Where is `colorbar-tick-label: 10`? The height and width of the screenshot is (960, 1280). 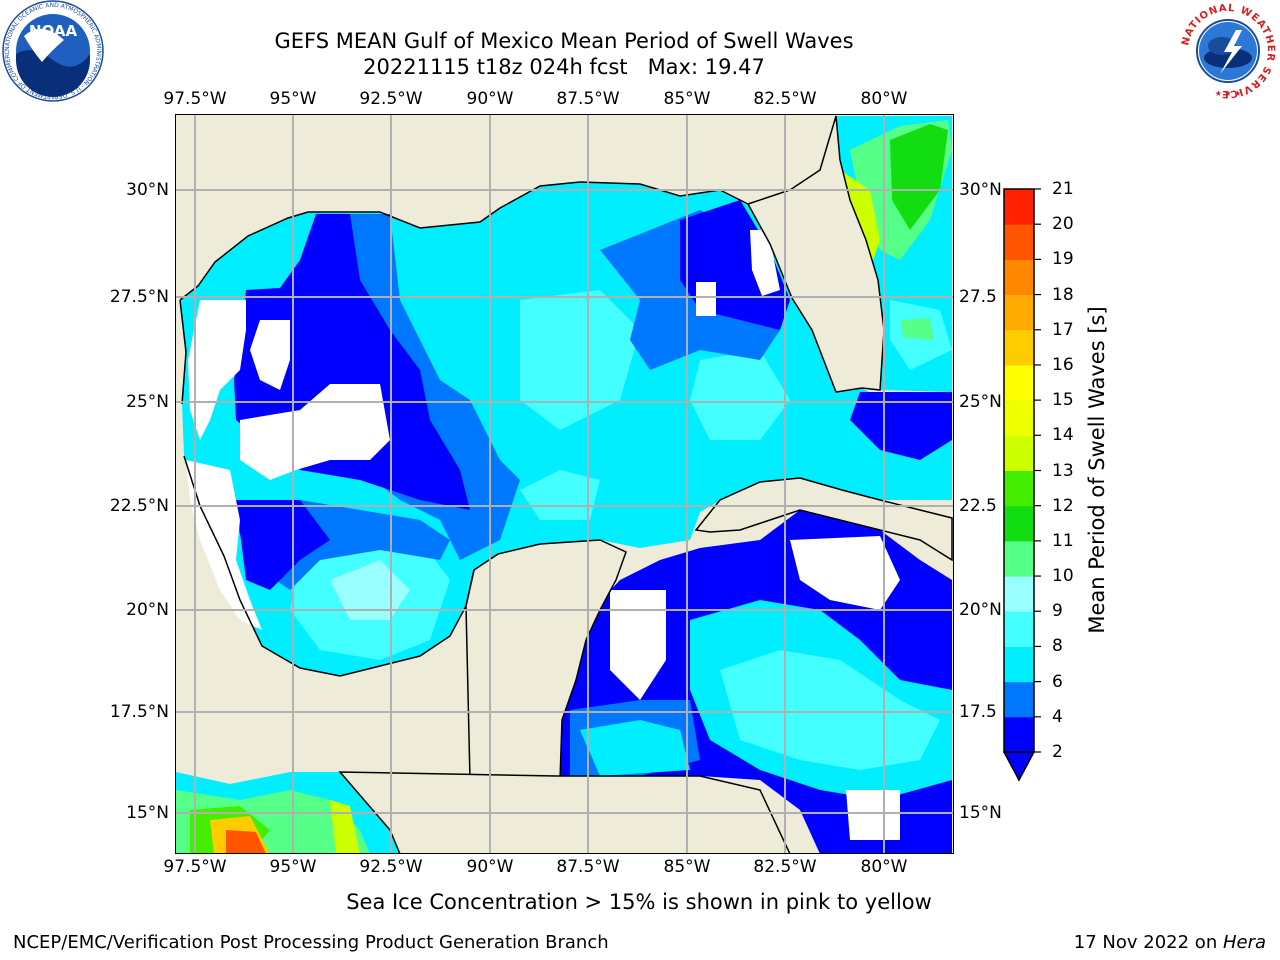
colorbar-tick-label: 10 is located at coordinates (1063, 576).